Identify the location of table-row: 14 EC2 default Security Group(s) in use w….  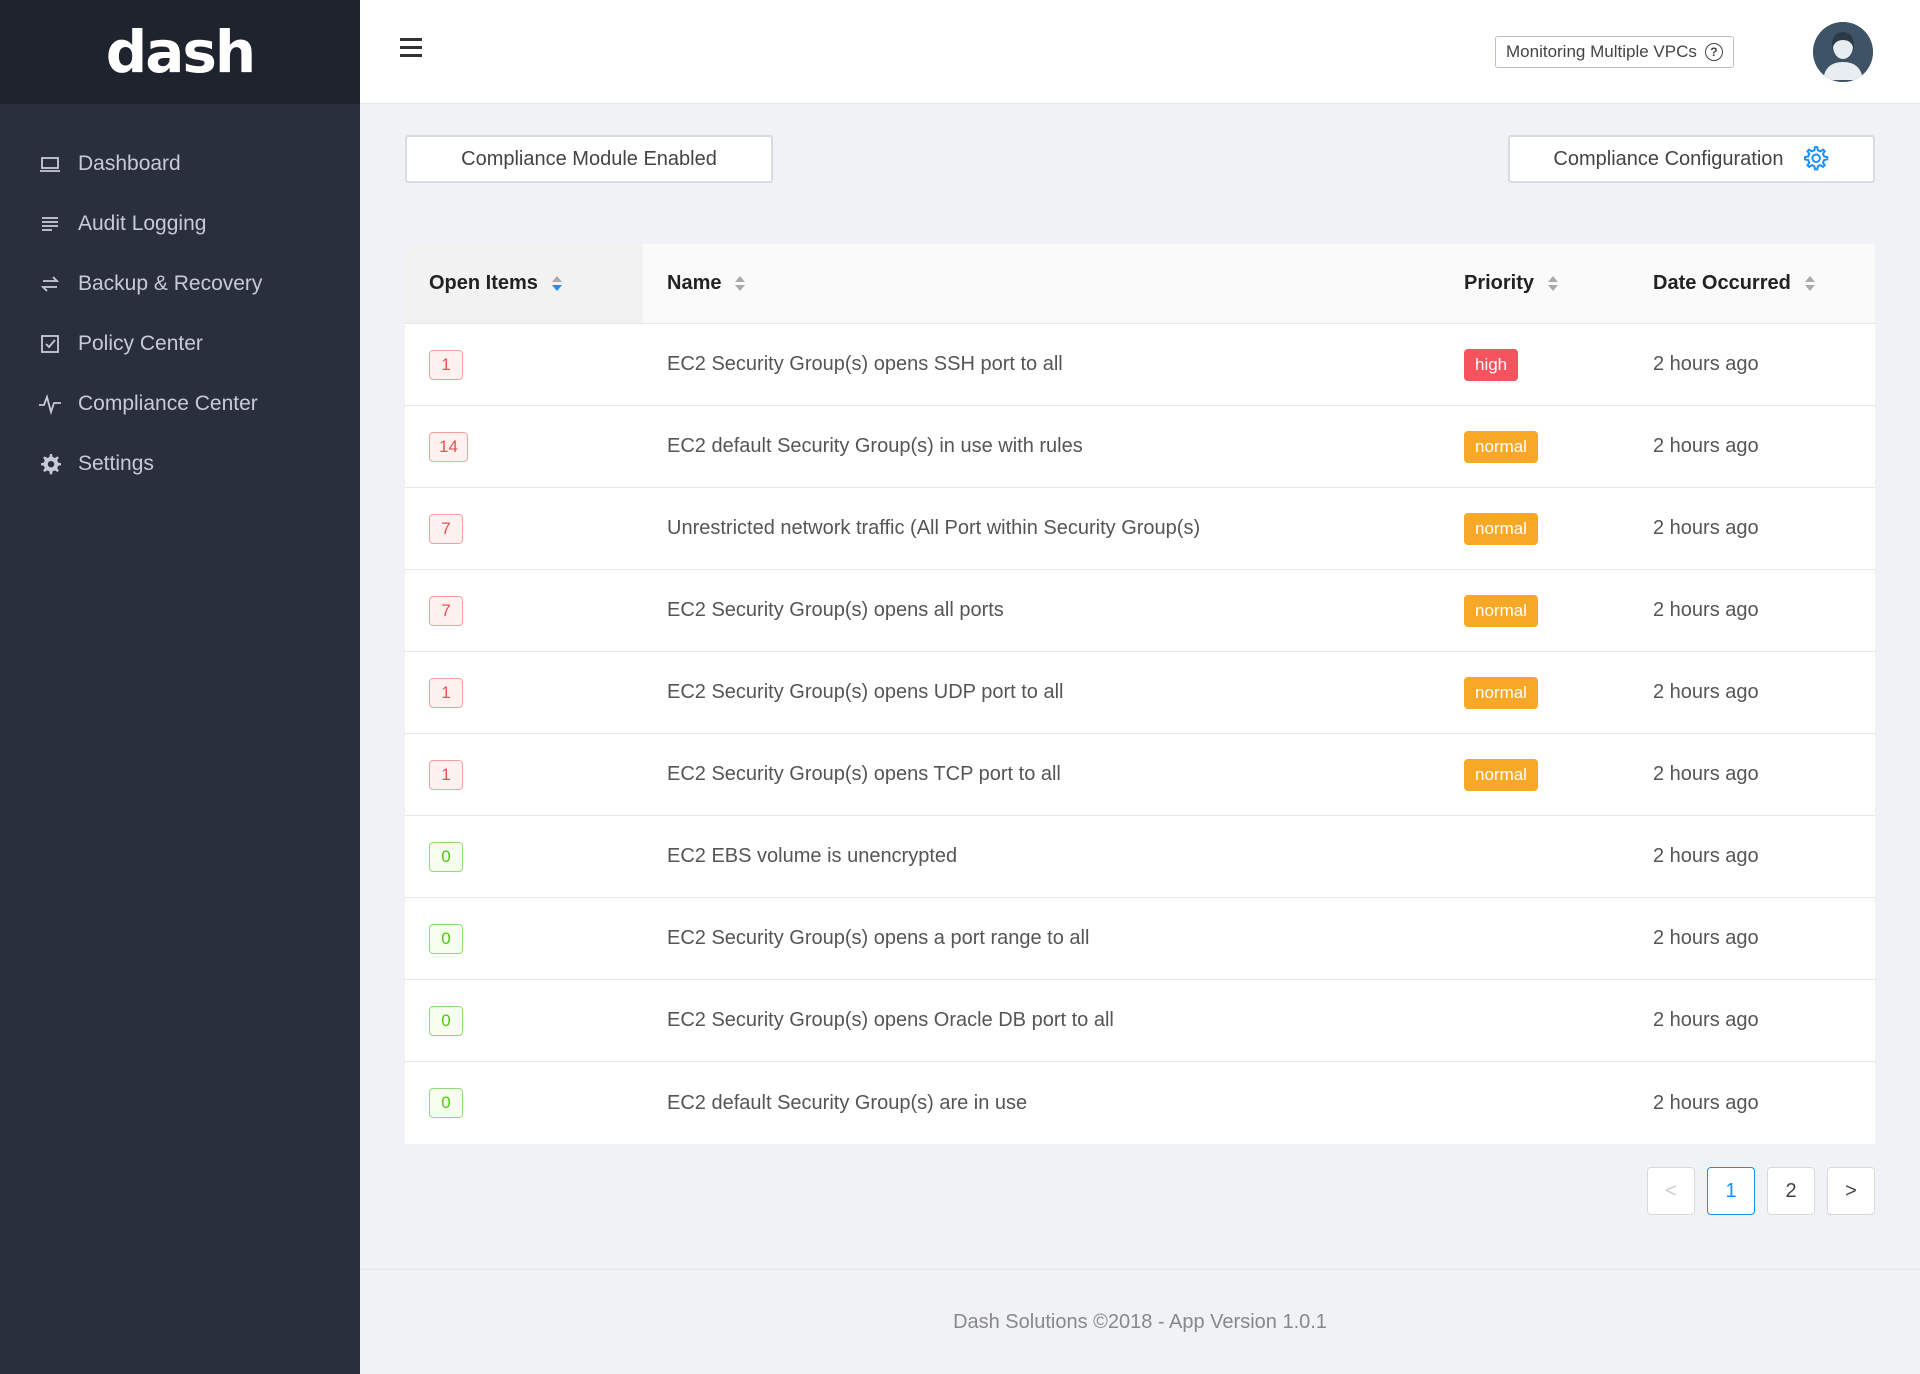
(1140, 447).